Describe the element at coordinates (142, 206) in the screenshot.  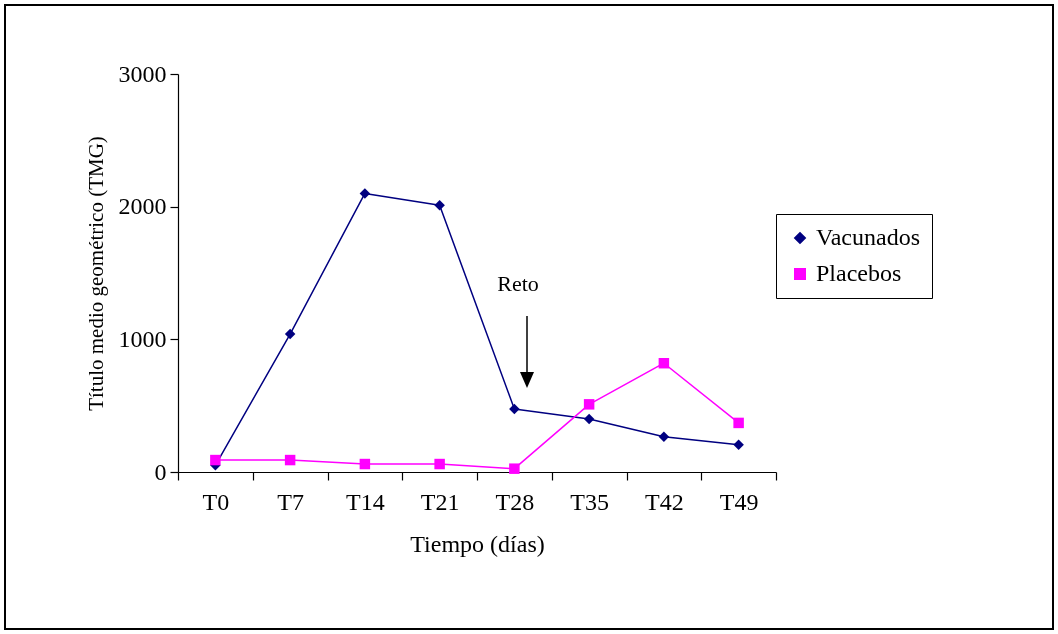
I see `y-tick-label: 2000` at that location.